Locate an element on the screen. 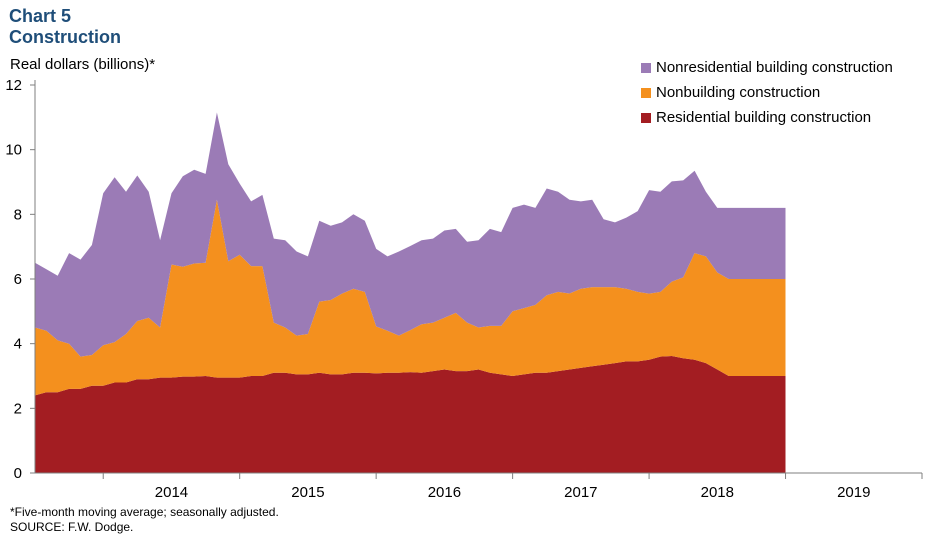 This screenshot has height=541, width=949. source-note: SOURCE: F.W. Dodge. is located at coordinates (72, 527).